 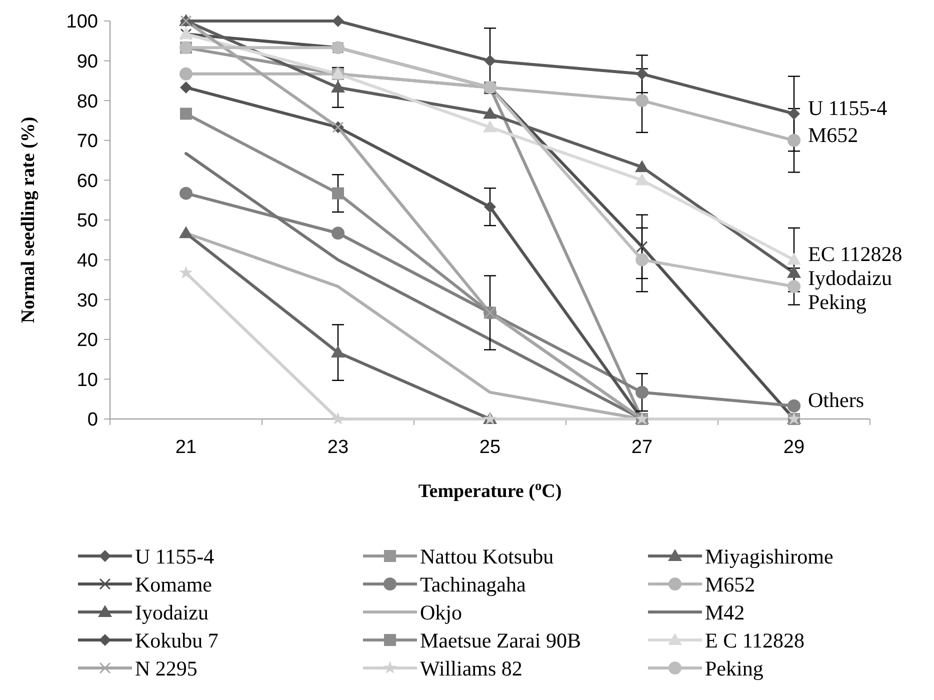 What do you see at coordinates (172, 612) in the screenshot?
I see `legend-label: Iyodaizu` at bounding box center [172, 612].